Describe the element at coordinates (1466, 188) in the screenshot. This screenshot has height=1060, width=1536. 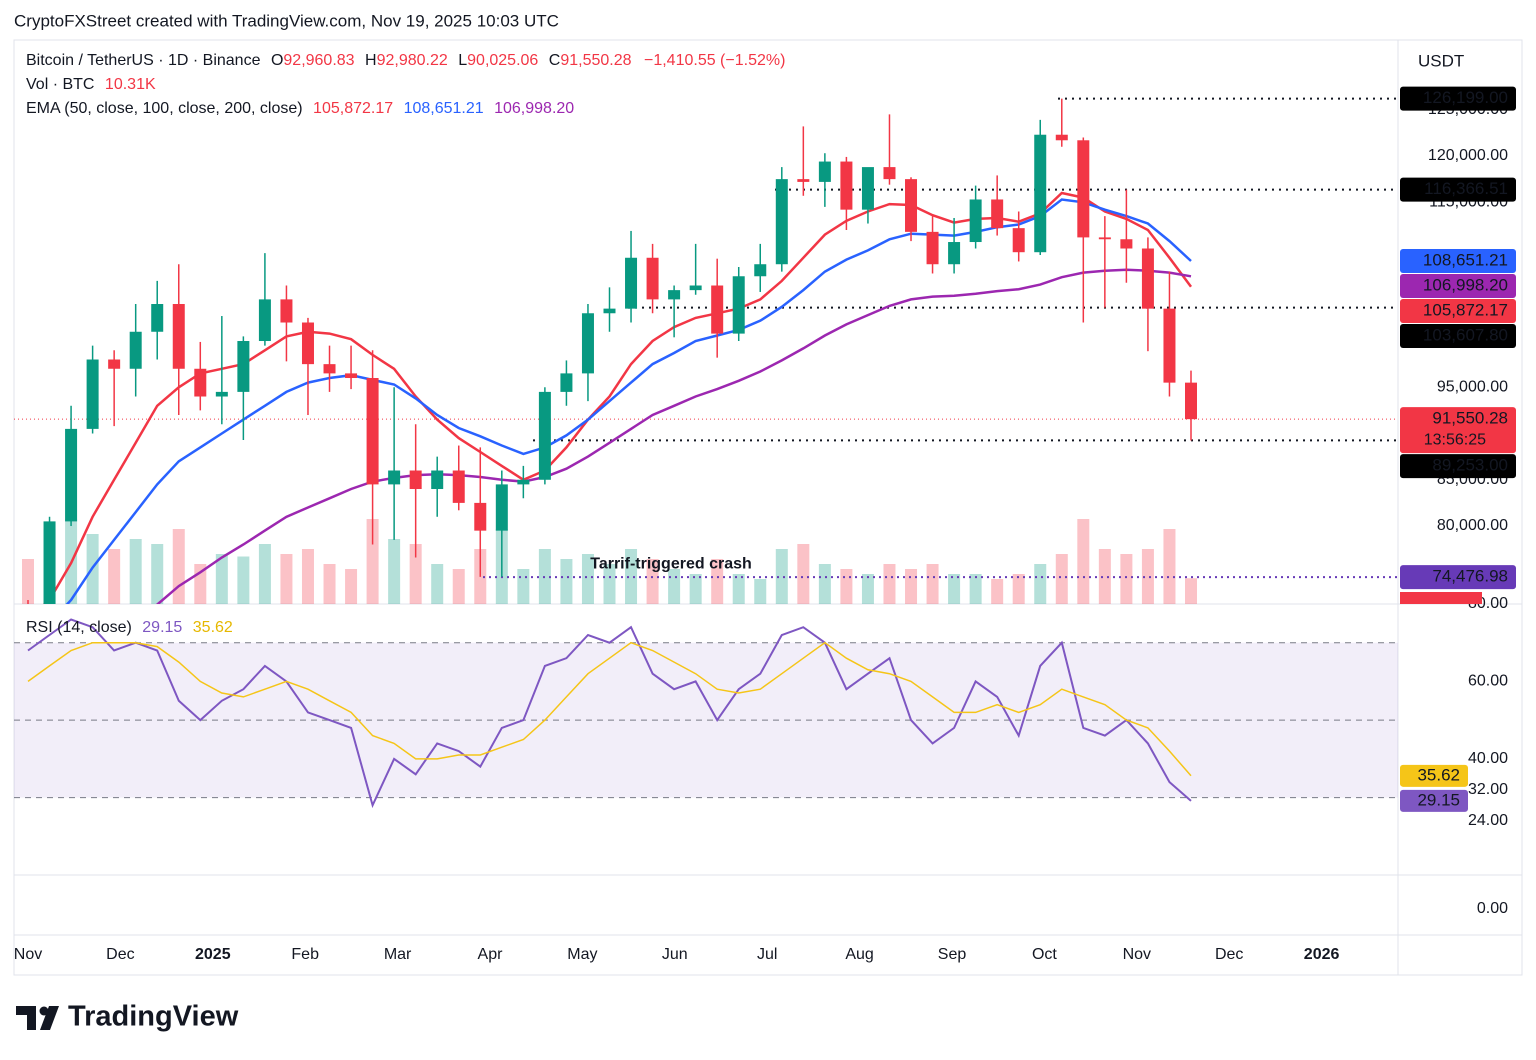
I see `price-tag-label: 116,366.51` at that location.